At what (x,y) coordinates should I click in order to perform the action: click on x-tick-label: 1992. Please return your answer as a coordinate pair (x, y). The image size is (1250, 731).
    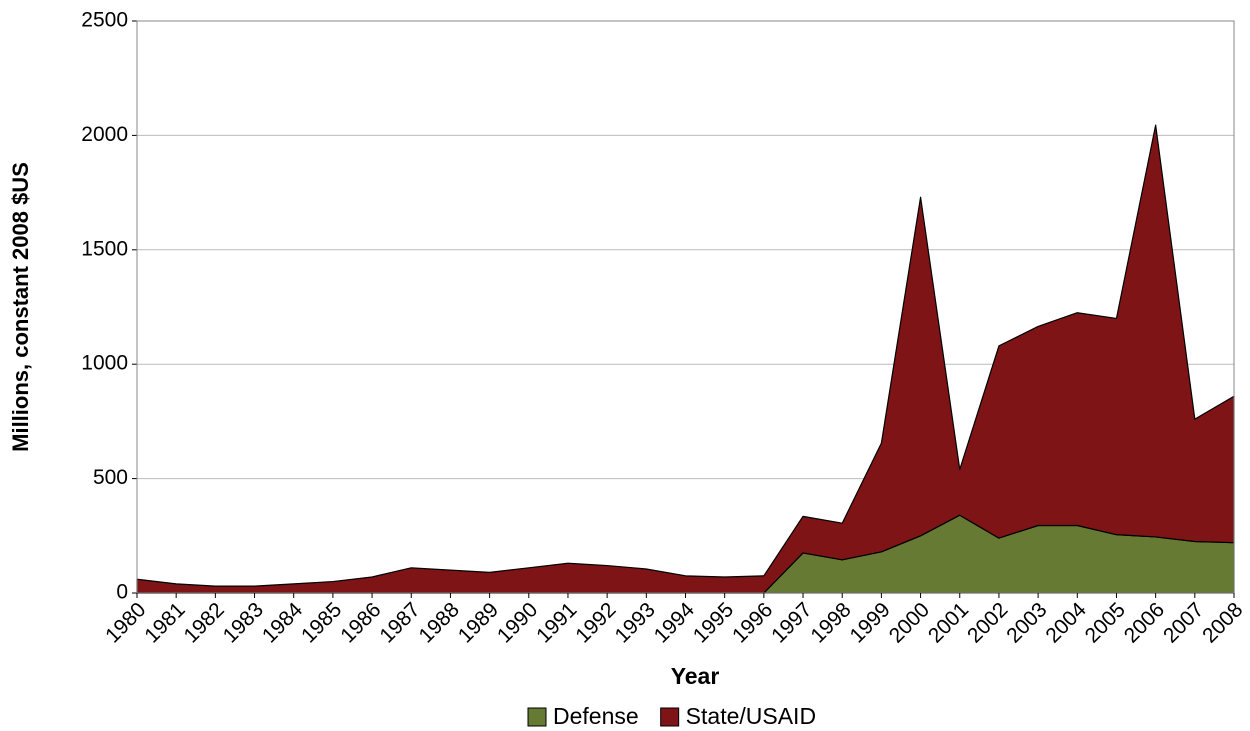
    Looking at the image, I should click on (595, 622).